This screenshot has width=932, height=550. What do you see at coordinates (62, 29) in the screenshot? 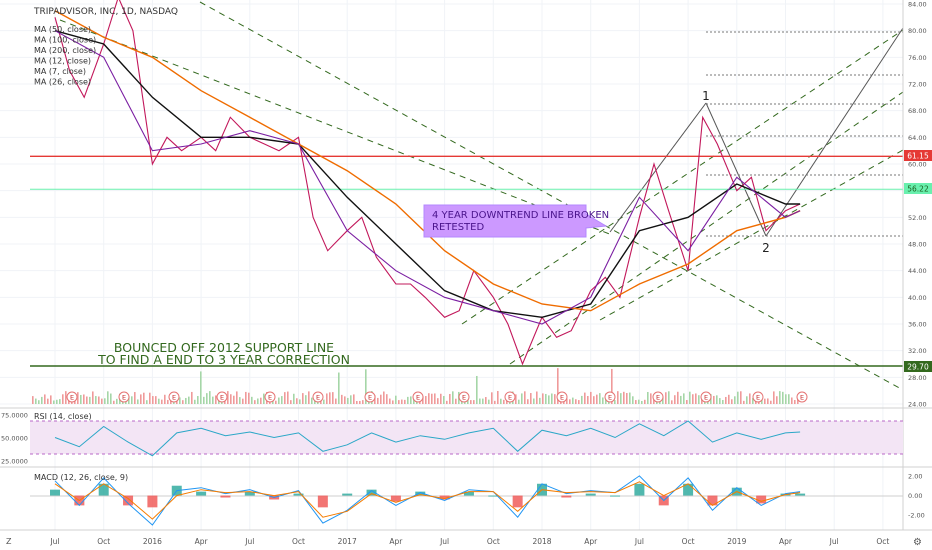
I see `ma-legend-item: MA (50, close)` at bounding box center [62, 29].